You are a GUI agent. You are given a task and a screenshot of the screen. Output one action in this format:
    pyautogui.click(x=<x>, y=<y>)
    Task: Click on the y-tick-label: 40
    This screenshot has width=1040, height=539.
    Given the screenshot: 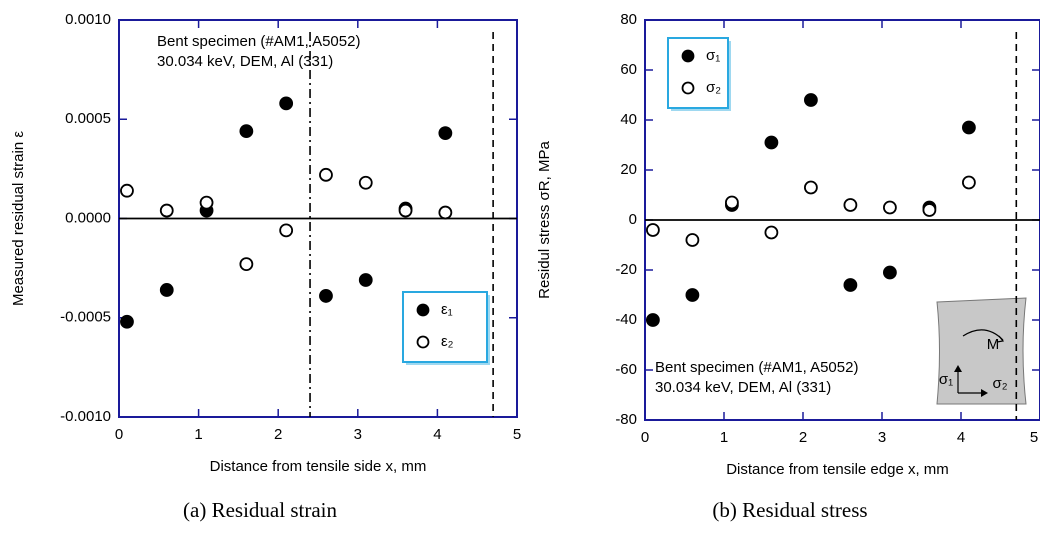 What is the action you would take?
    pyautogui.click(x=628, y=119)
    